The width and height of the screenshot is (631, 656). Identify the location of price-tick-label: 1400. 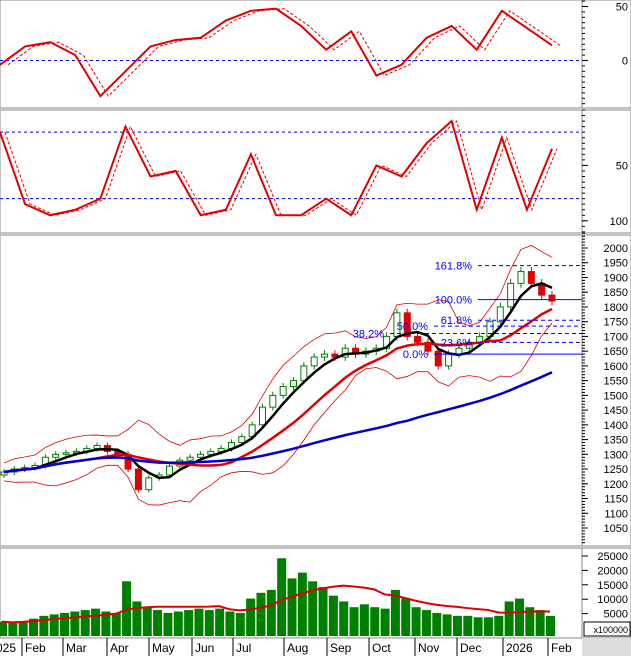
(616, 426).